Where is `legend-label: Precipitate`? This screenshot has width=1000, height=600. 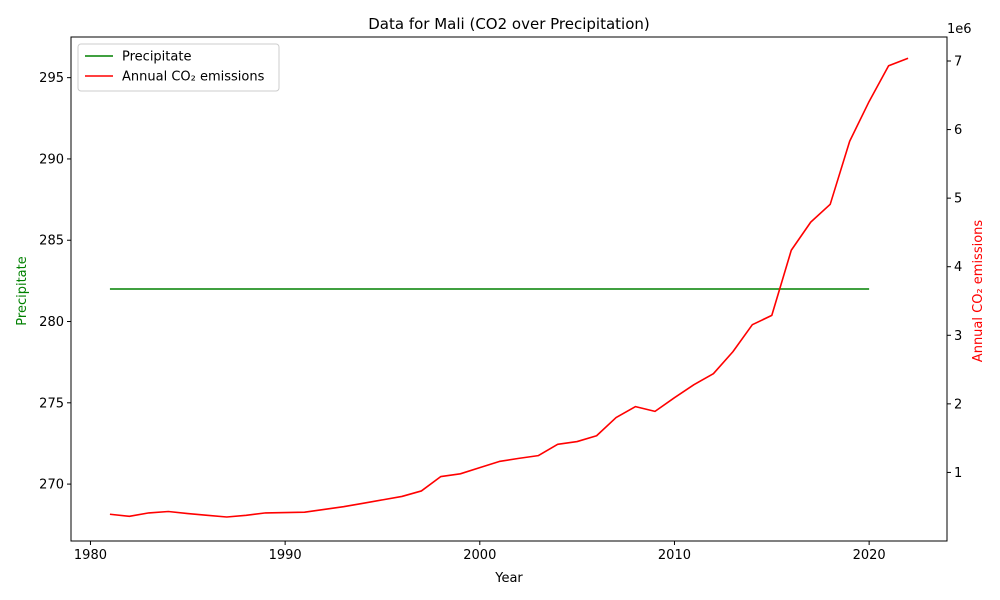 legend-label: Precipitate is located at coordinates (156, 57).